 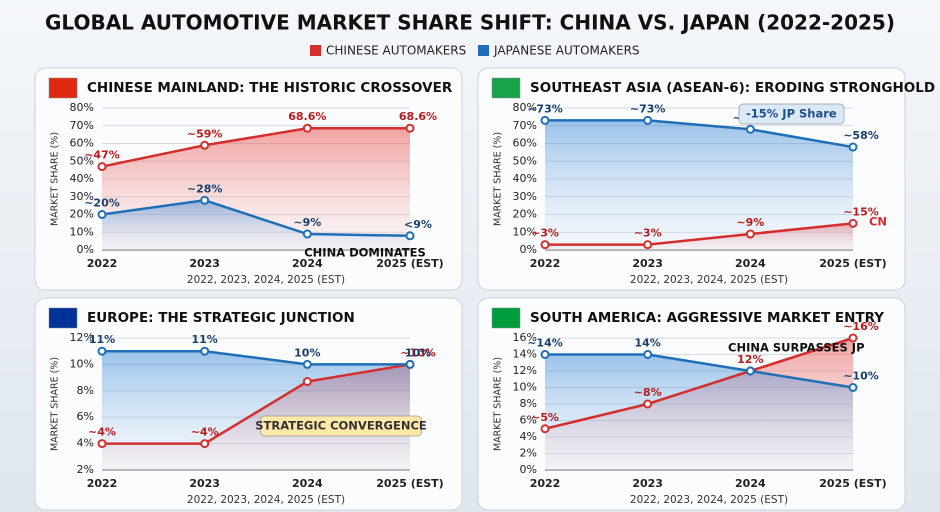 What do you see at coordinates (861, 211) in the screenshot?
I see `value-label: ~15%` at bounding box center [861, 211].